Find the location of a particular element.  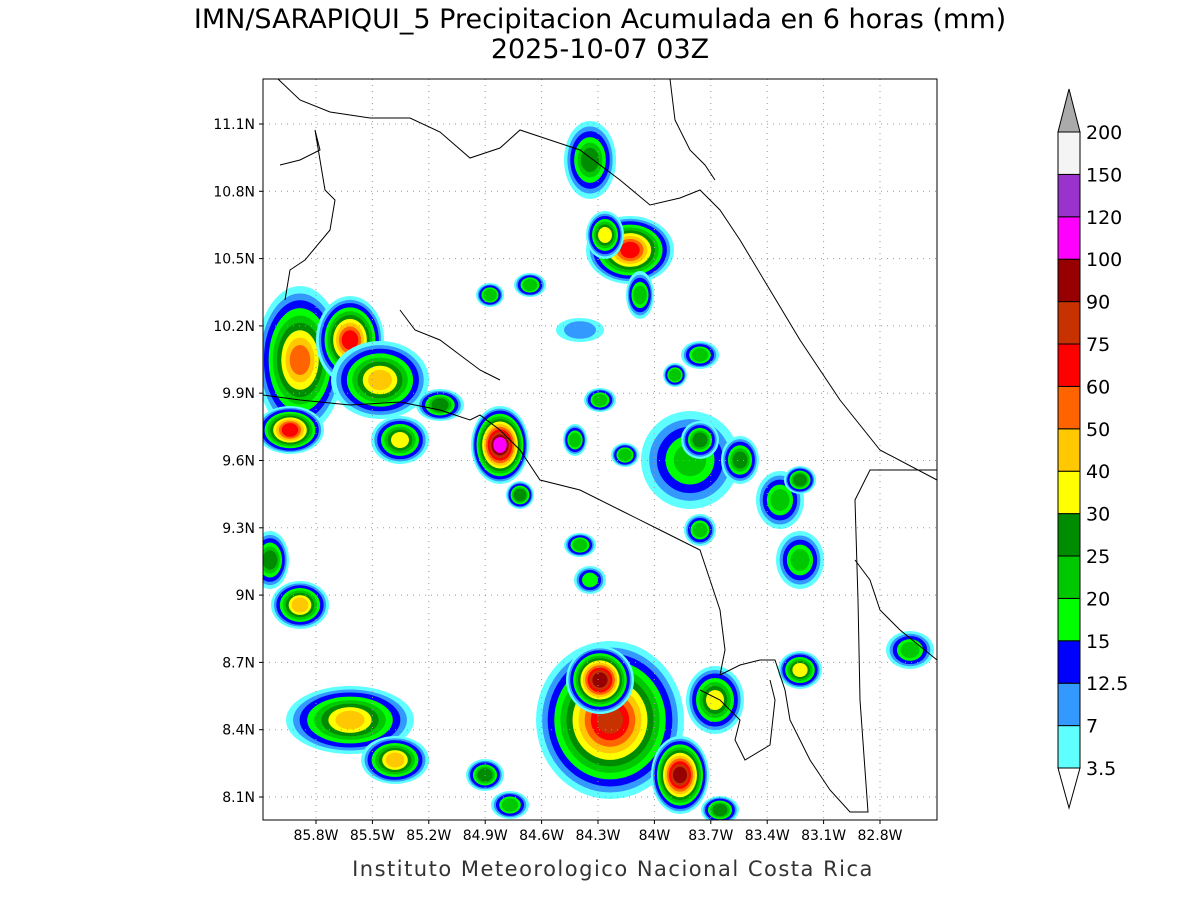

lon-tick-label: 84W is located at coordinates (655, 836).